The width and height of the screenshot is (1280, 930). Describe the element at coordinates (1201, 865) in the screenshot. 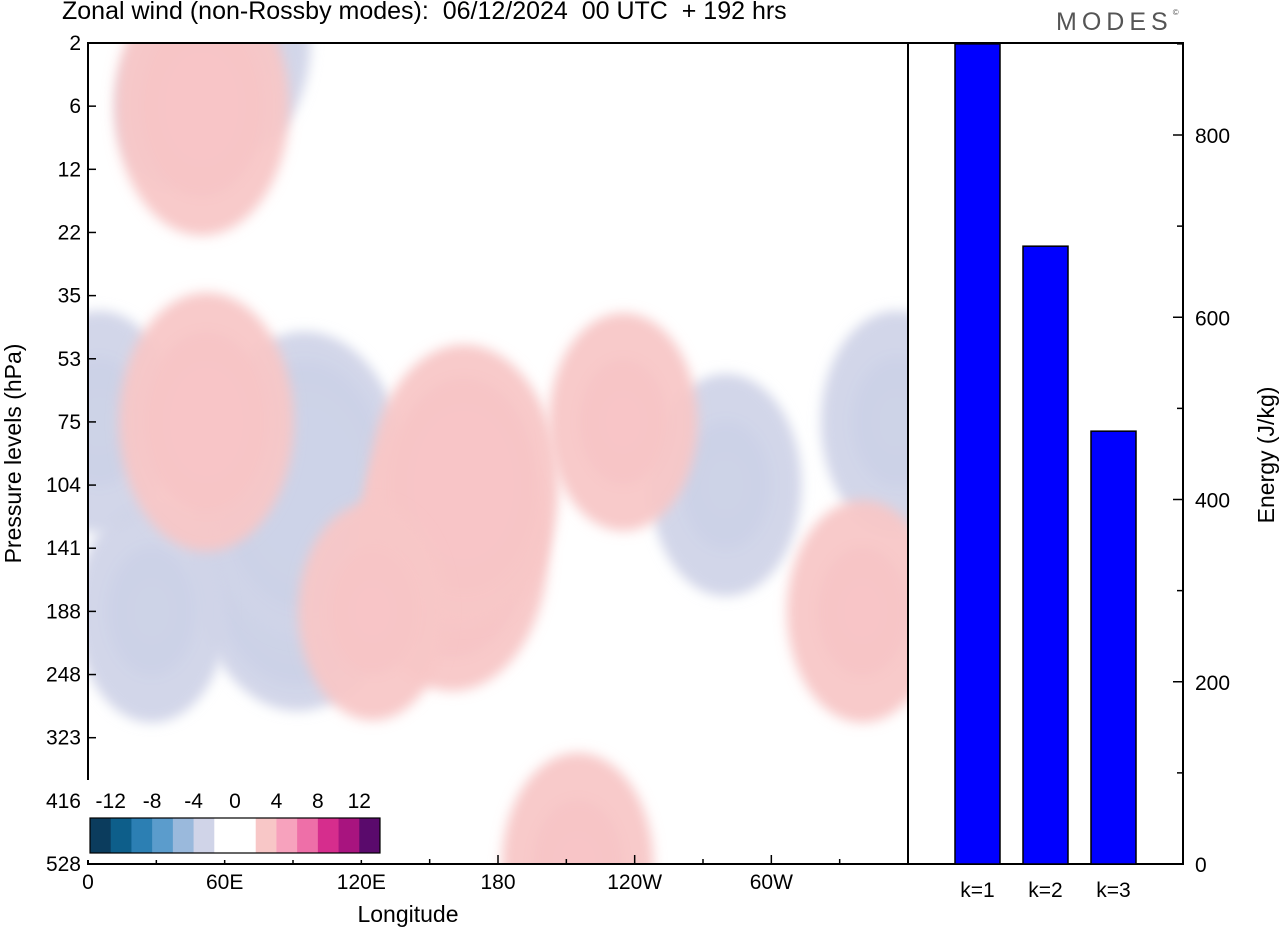

I see `energy-tick-label: 0` at that location.